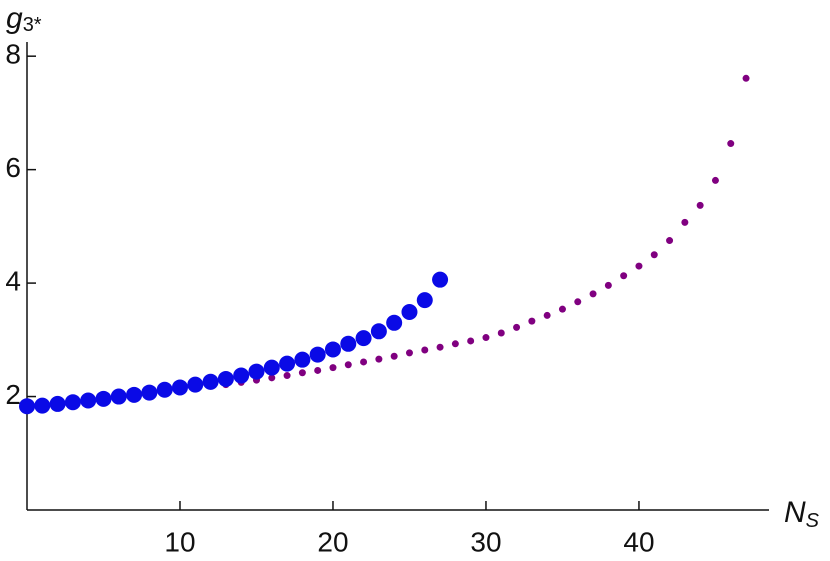 Image resolution: width=830 pixels, height=561 pixels. I want to click on x-label-sub: S, so click(813, 521).